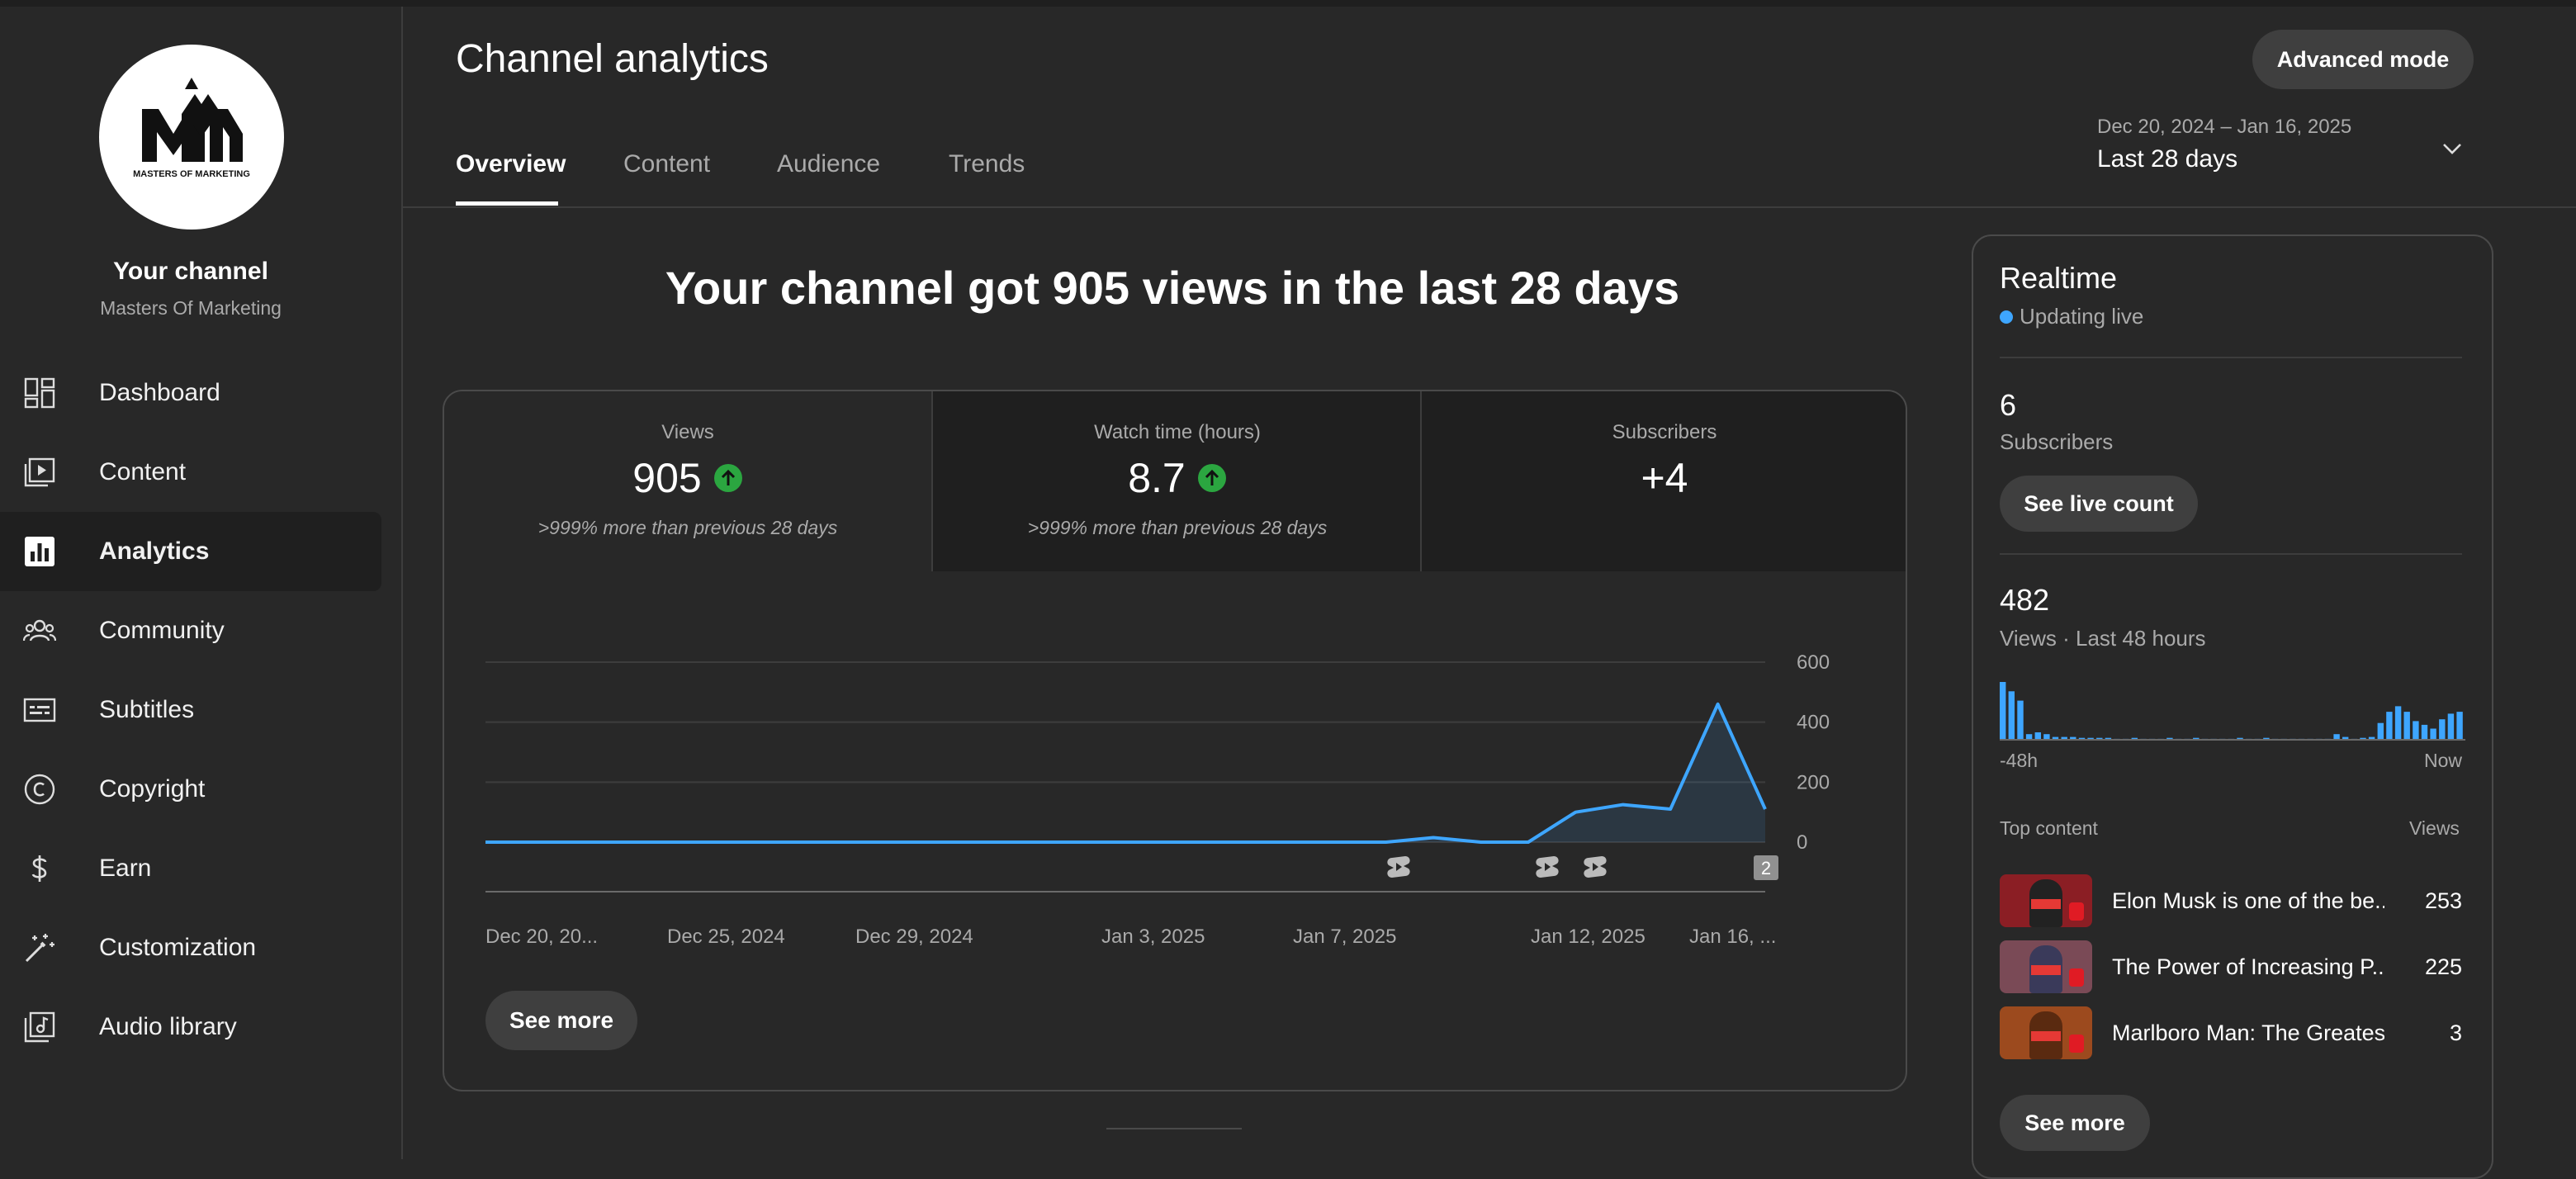 The height and width of the screenshot is (1179, 2576). I want to click on see-live-count-button: See live count, so click(2099, 504).